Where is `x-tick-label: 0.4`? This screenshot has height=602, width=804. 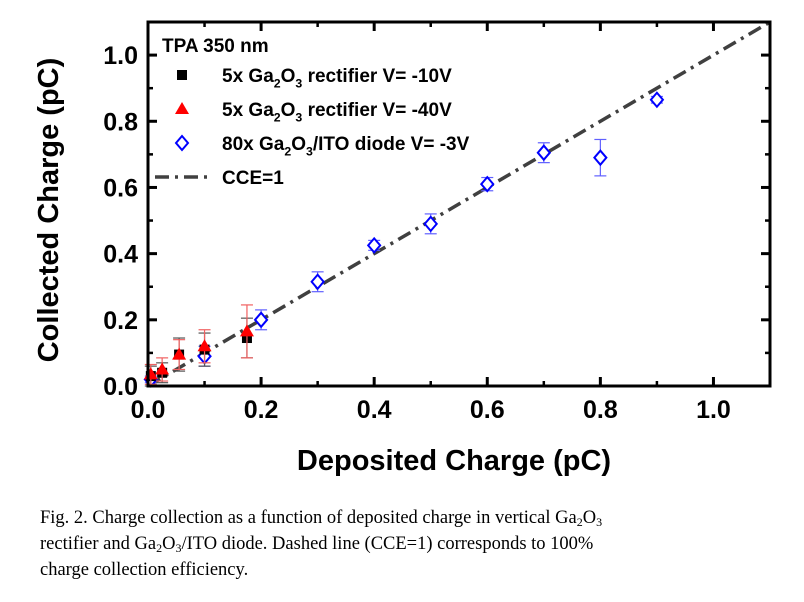 x-tick-label: 0.4 is located at coordinates (374, 410).